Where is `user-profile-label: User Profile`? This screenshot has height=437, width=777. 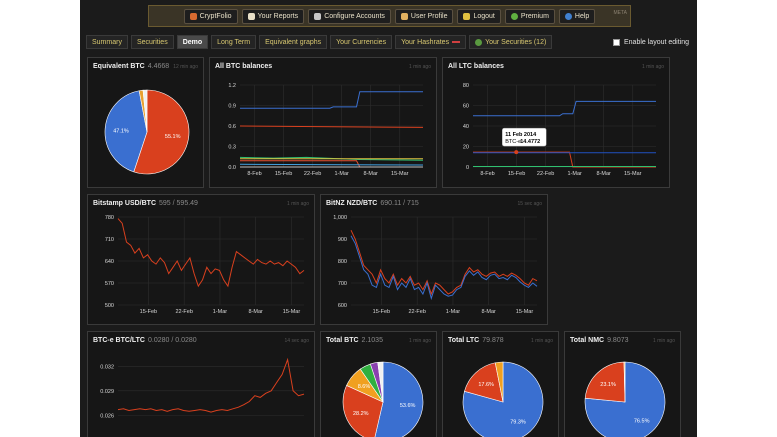 user-profile-label: User Profile is located at coordinates (429, 16).